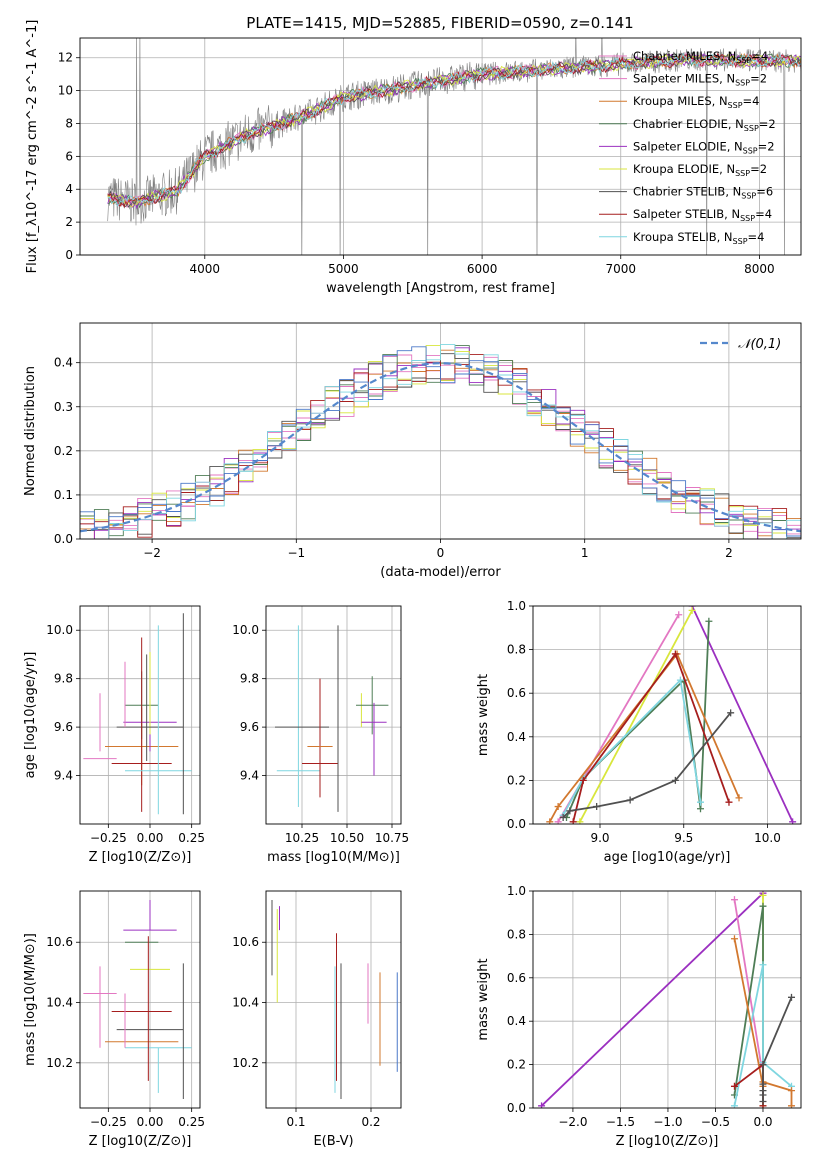 Image resolution: width=819 pixels, height=1170 pixels. I want to click on x-tick-label: 0.00, so click(150, 1122).